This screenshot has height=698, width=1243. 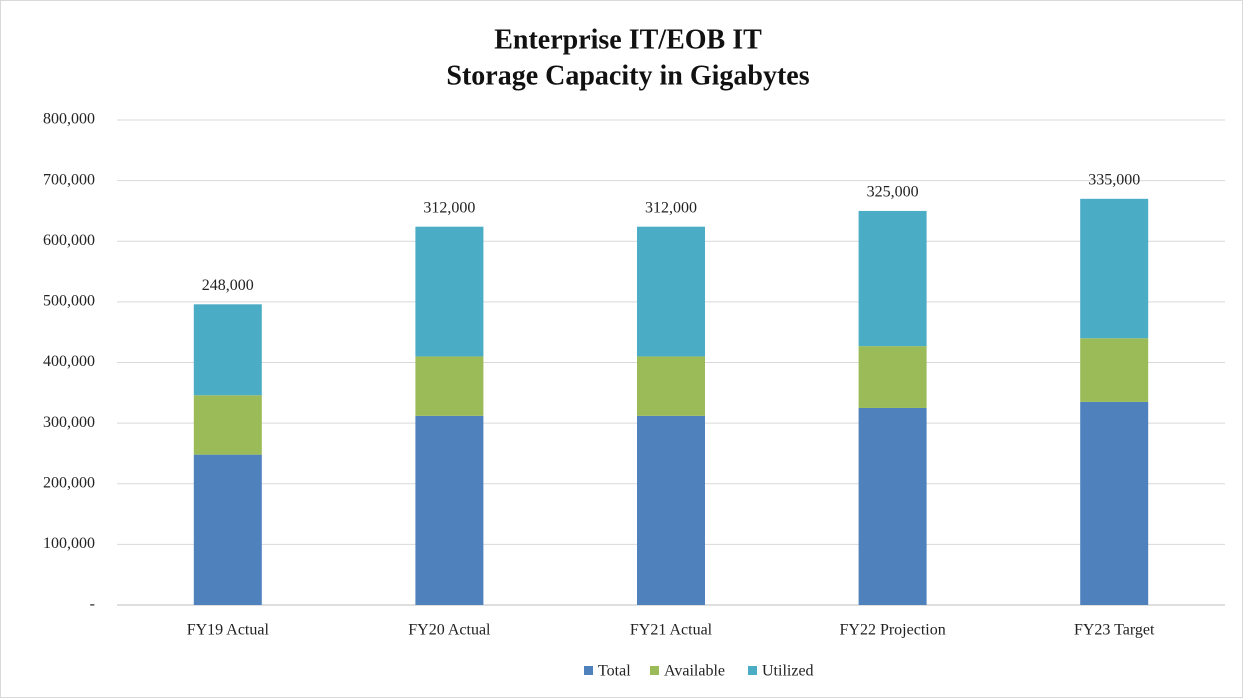 I want to click on y-tick-label: 200,000, so click(x=69, y=482).